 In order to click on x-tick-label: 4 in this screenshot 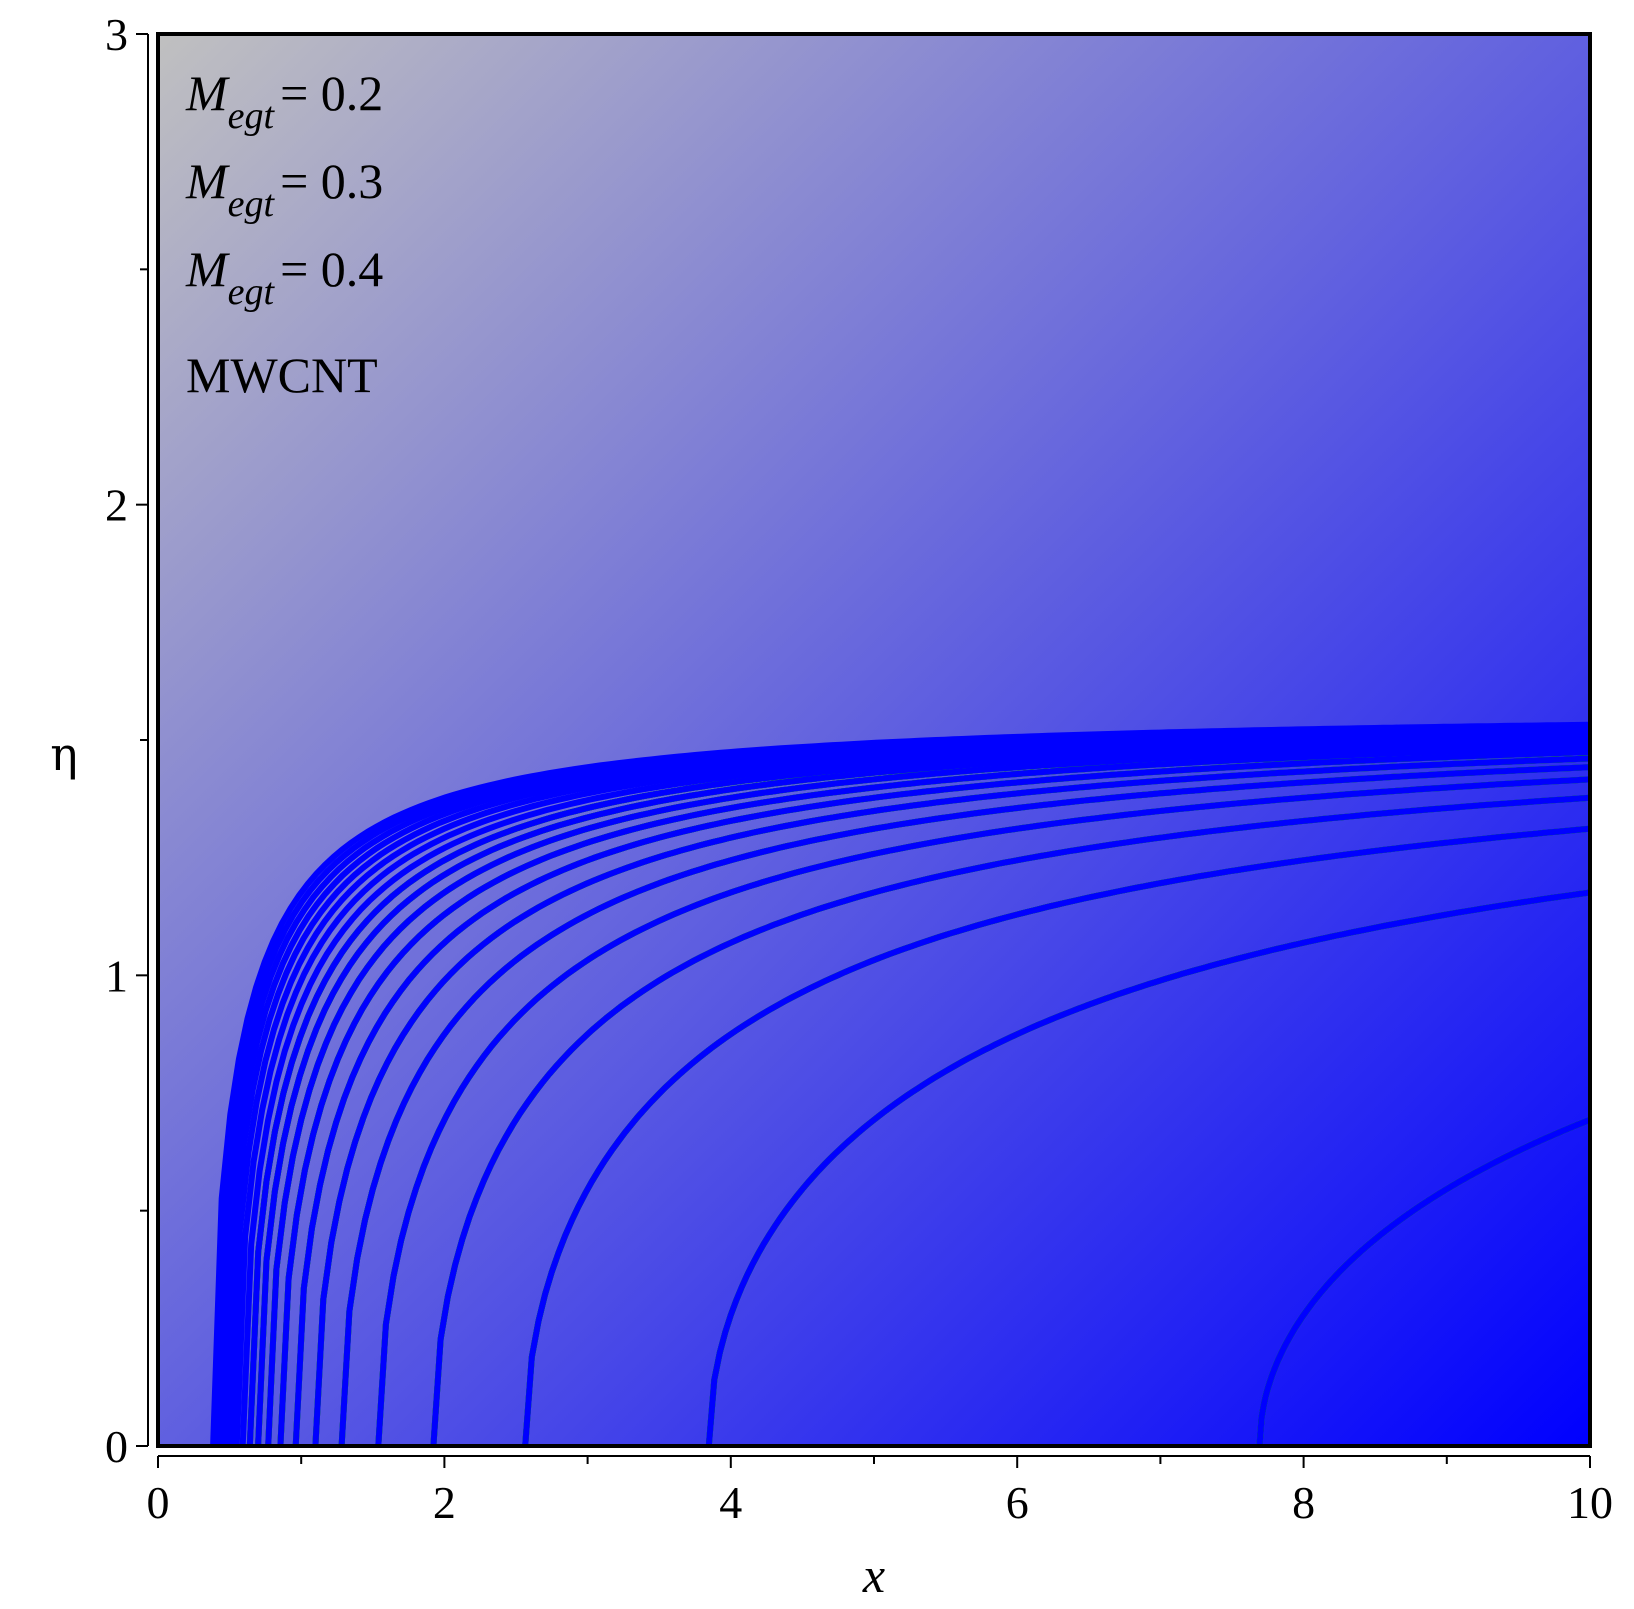, I will do `click(730, 1502)`.